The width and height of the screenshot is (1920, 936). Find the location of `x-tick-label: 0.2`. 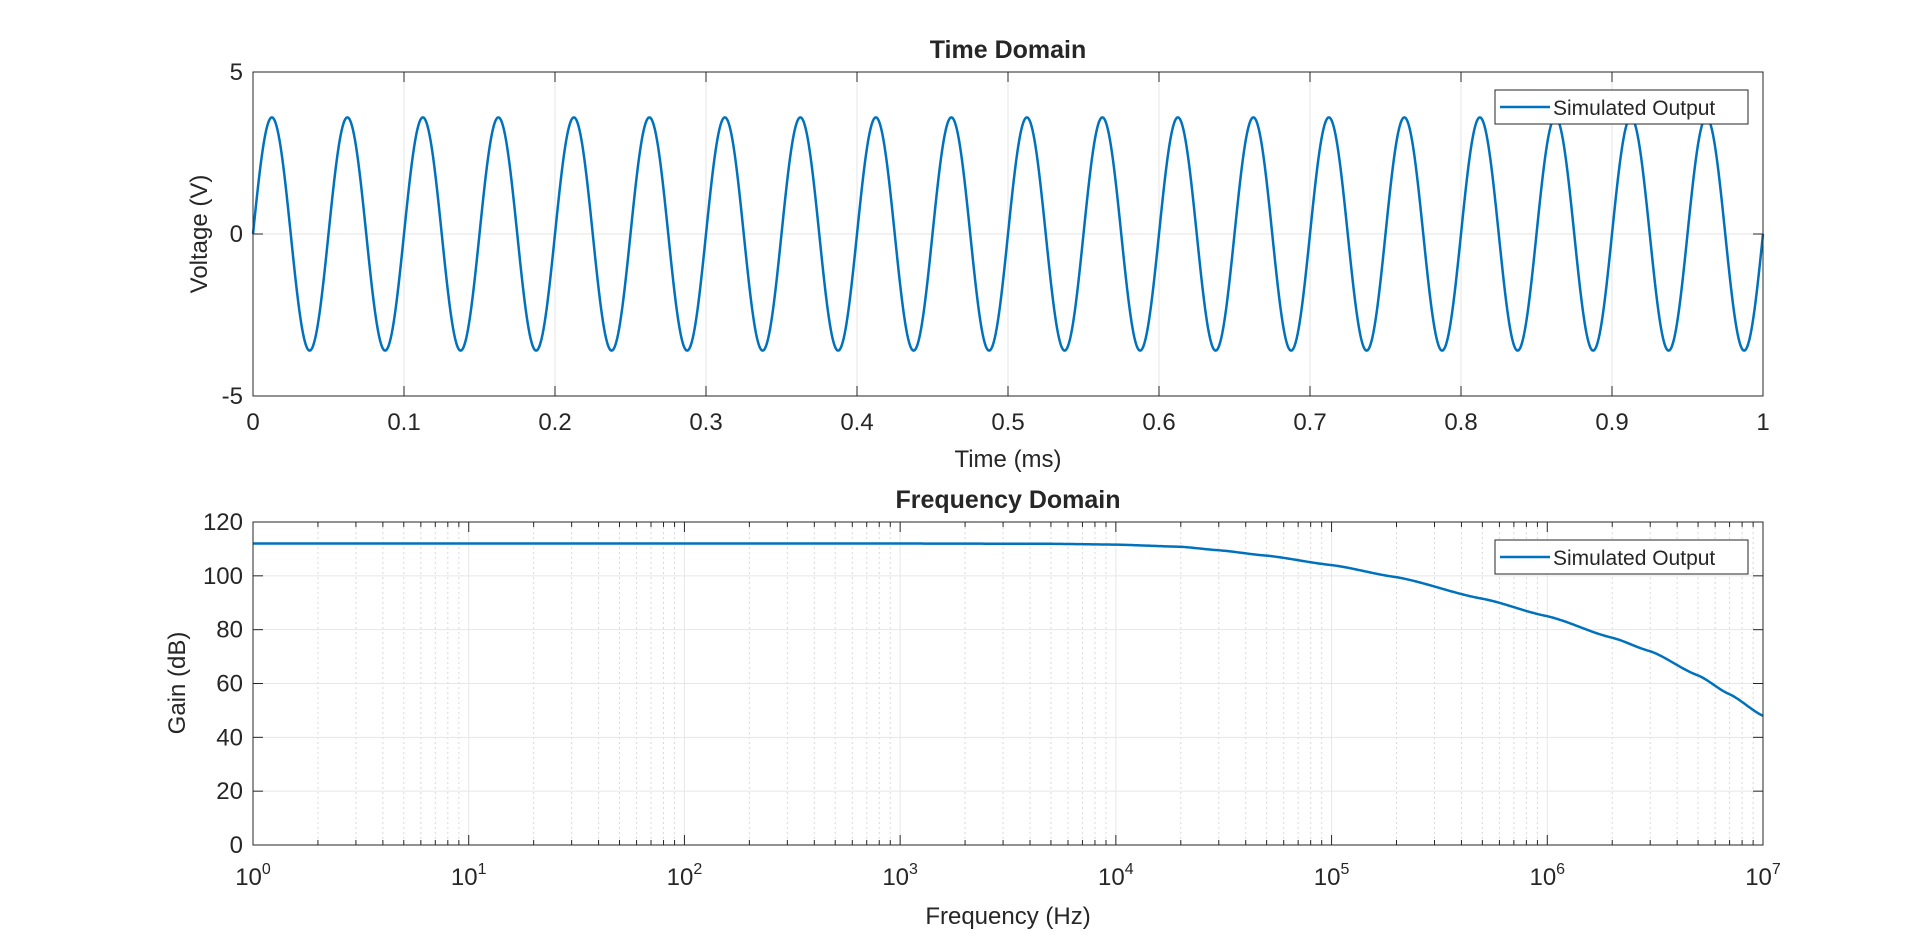

x-tick-label: 0.2 is located at coordinates (554, 422).